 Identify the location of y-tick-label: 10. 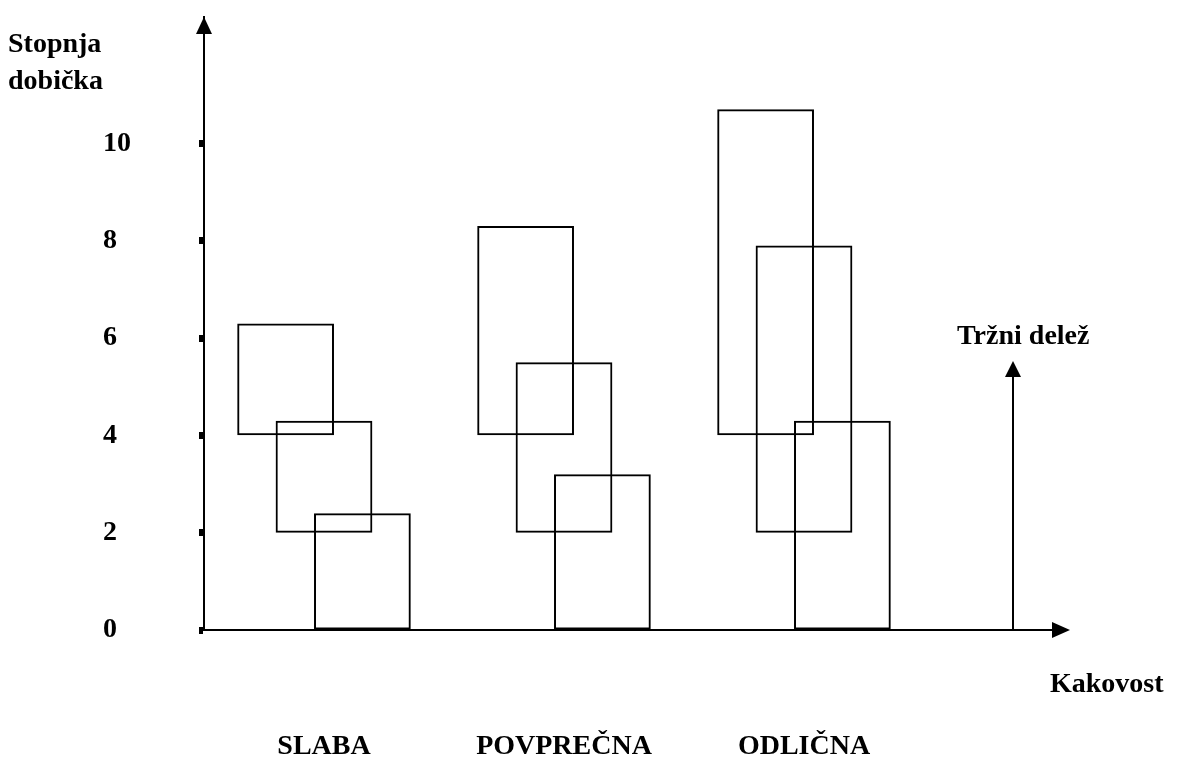
(117, 141).